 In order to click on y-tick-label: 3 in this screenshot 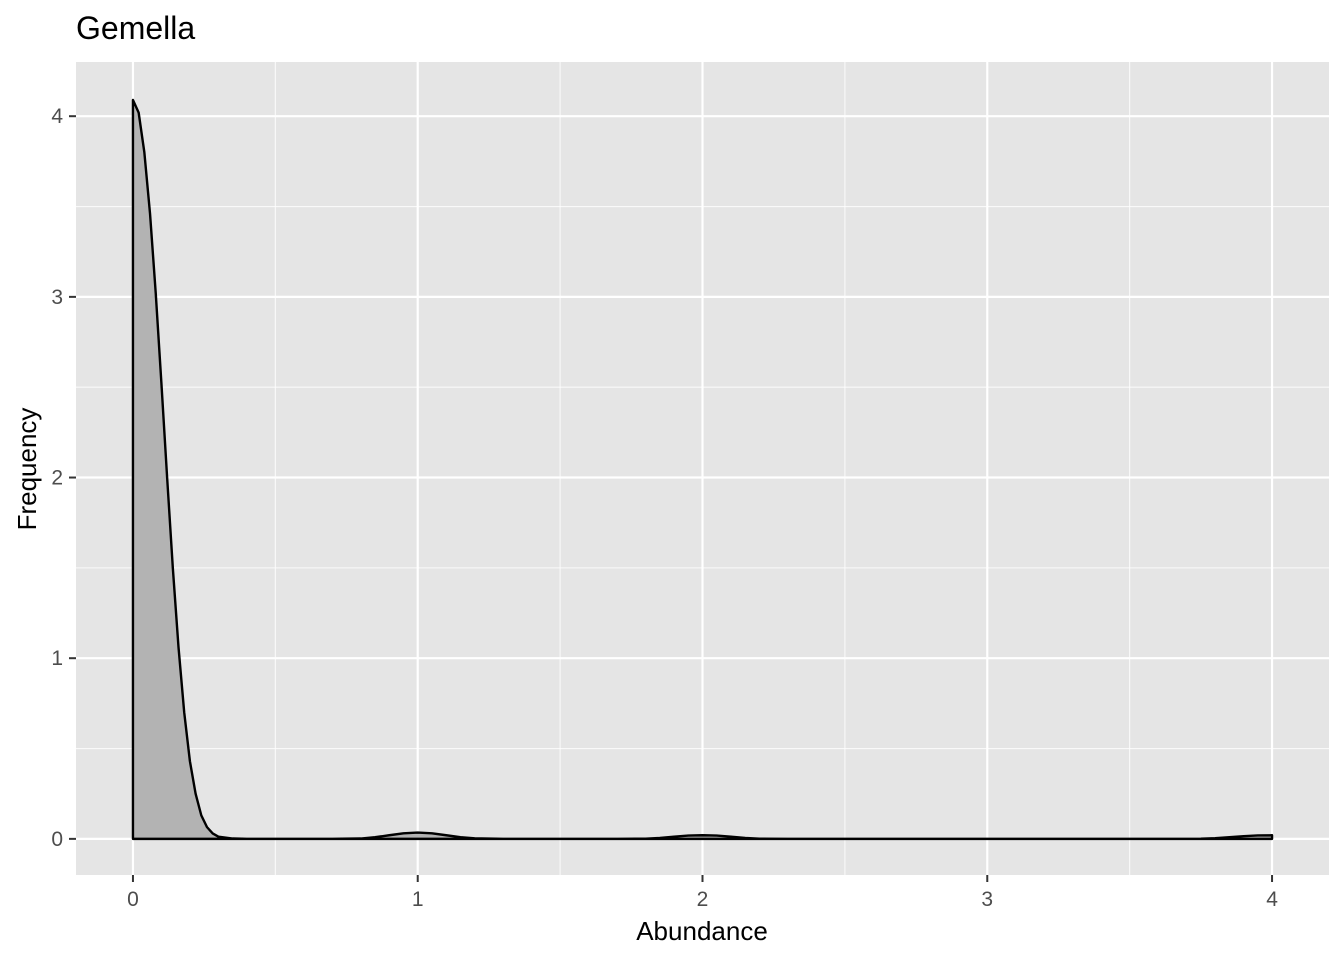, I will do `click(57, 297)`.